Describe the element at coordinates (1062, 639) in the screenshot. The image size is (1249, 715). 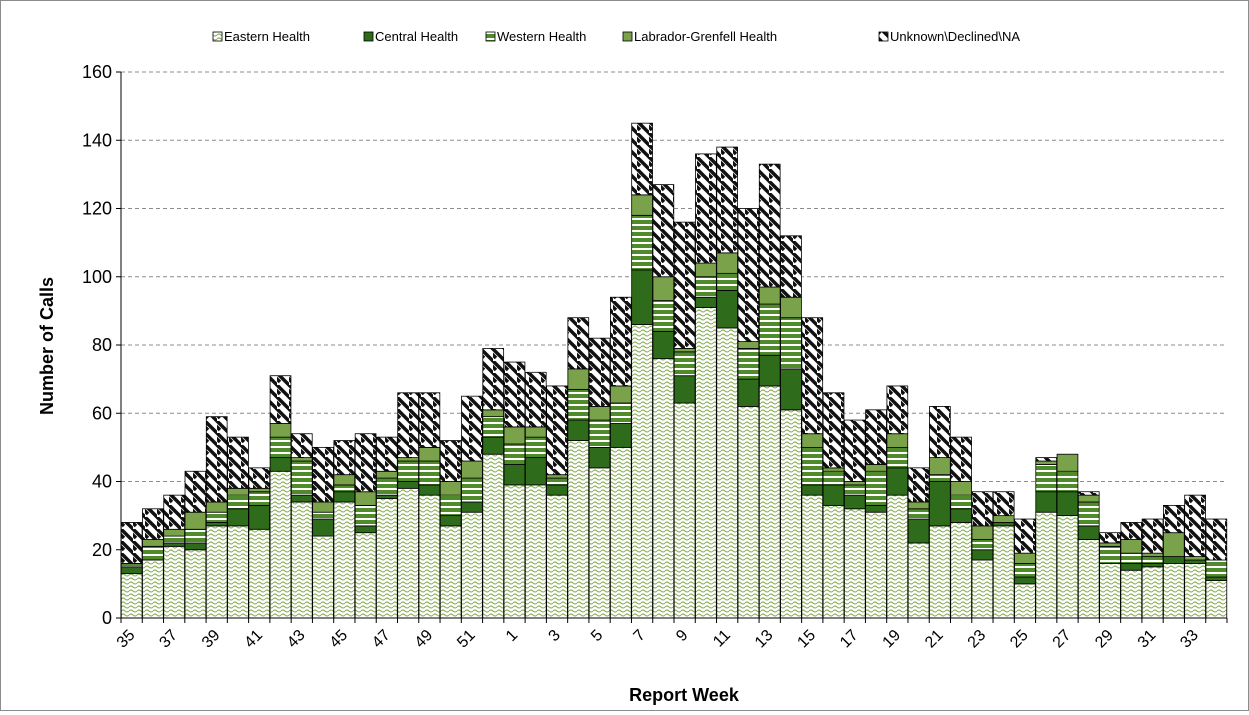
I see `x-tick-label: 27` at that location.